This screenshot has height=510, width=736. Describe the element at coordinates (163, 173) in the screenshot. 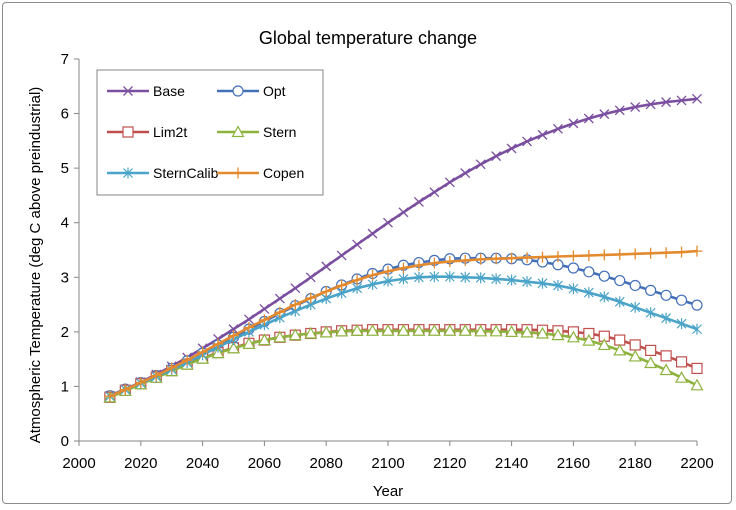

I see `legend-entry-sterncalib: SternCalib` at that location.